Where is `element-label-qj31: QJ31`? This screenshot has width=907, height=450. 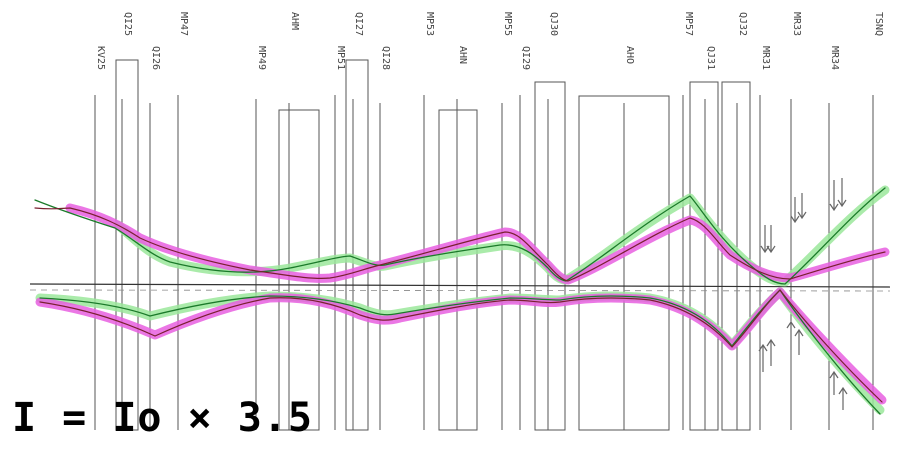 element-label-qj31: QJ31 is located at coordinates (710, 58).